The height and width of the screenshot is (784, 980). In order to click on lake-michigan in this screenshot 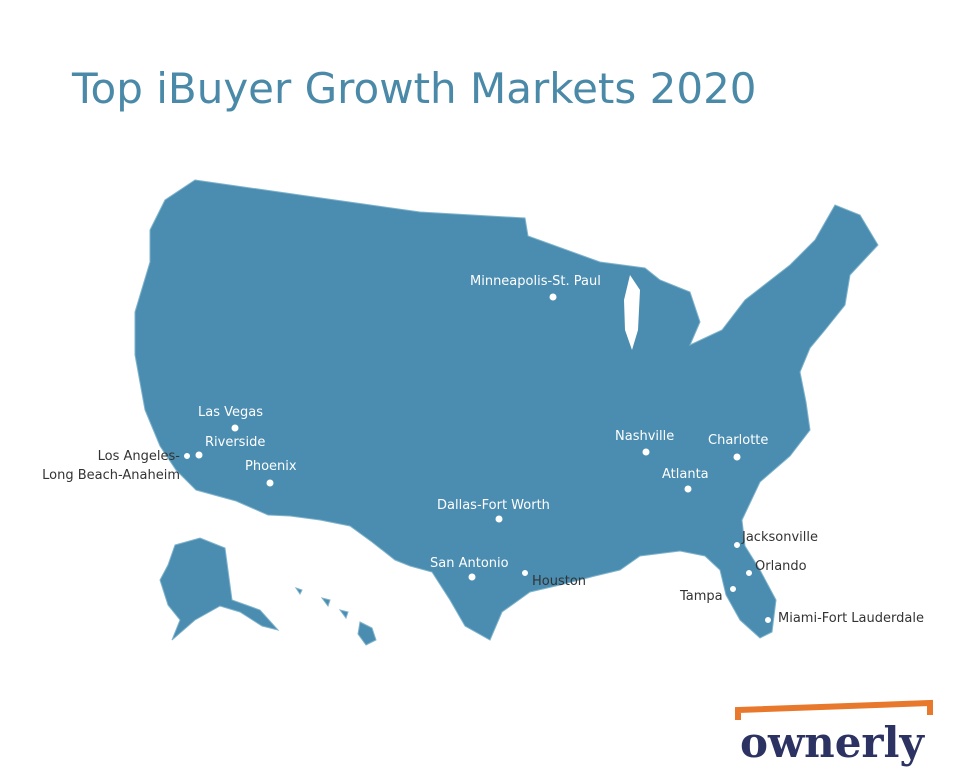, I will do `click(632, 312)`.